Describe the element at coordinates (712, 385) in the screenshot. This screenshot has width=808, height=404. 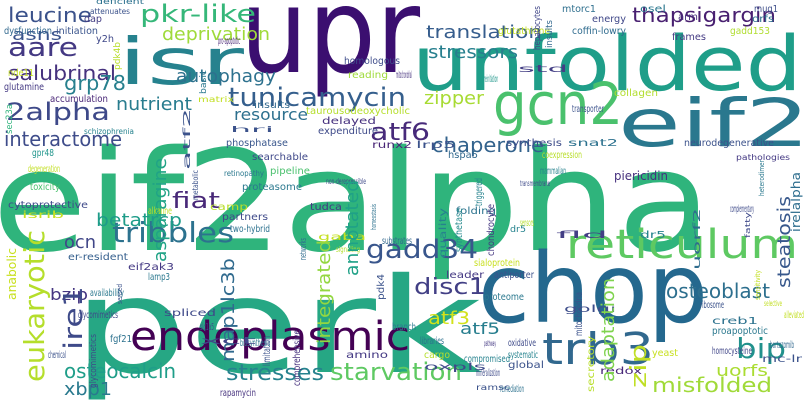
I see `word-misfolded: misfolded` at that location.